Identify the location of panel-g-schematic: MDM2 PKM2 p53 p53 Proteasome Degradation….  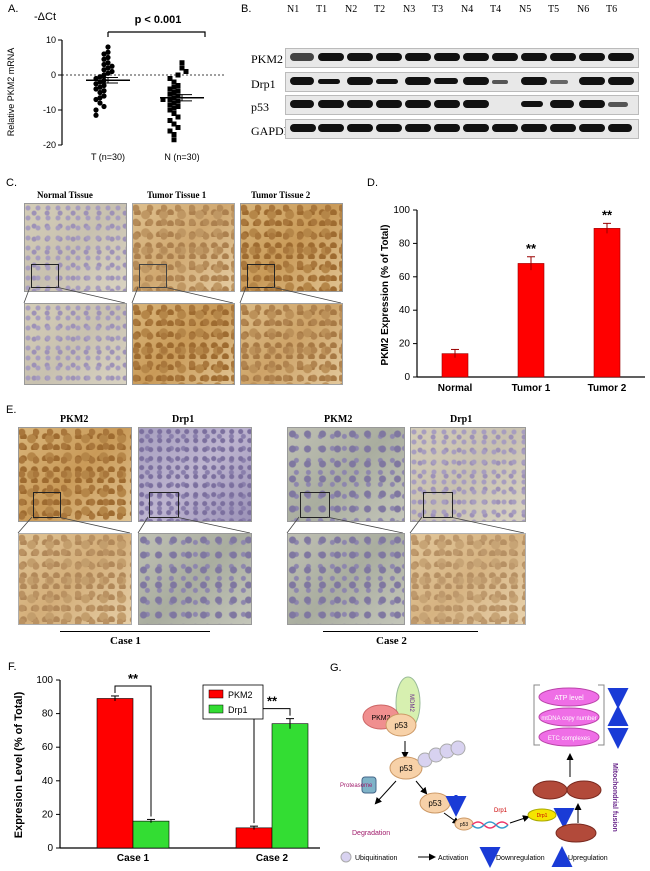
(484, 772).